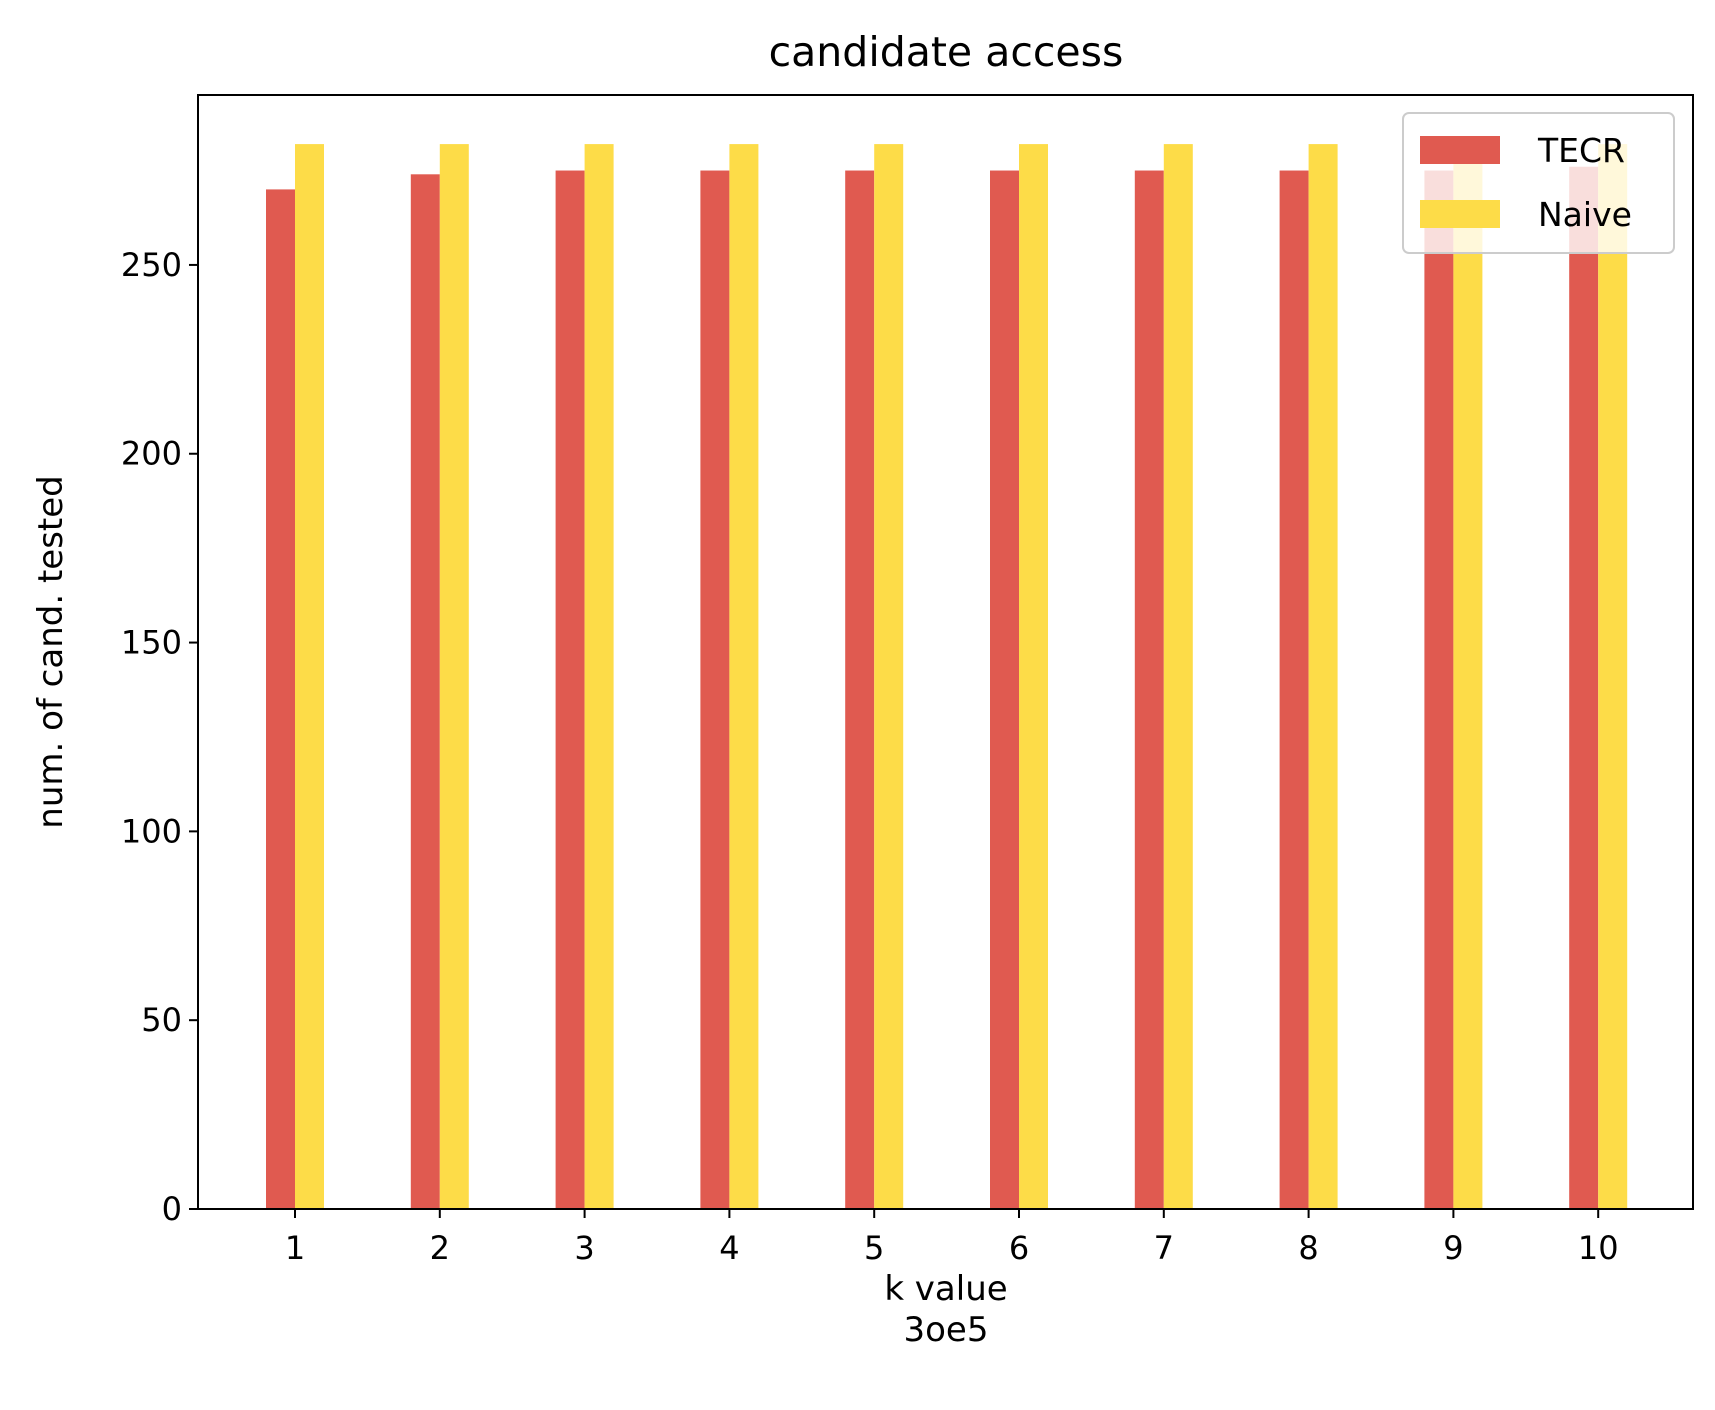 The width and height of the screenshot is (1715, 1410). What do you see at coordinates (584, 1248) in the screenshot?
I see `x-tick-label-3: 3` at bounding box center [584, 1248].